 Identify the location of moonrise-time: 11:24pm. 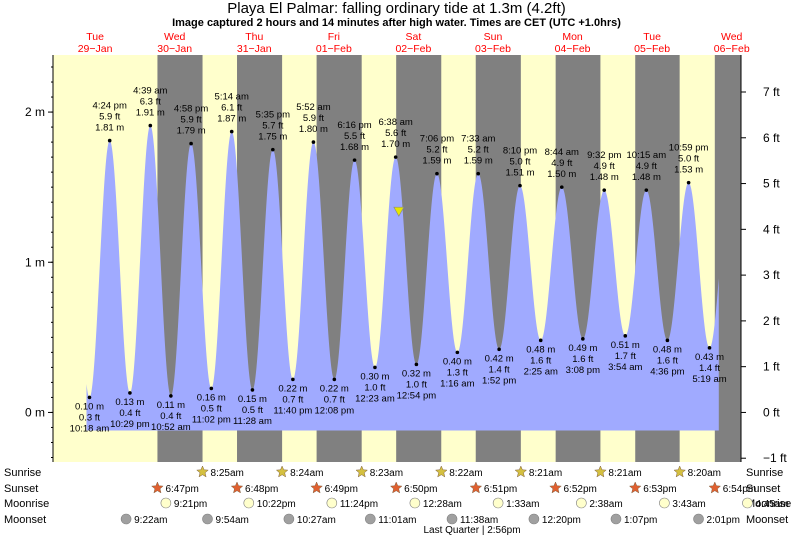
(359, 504).